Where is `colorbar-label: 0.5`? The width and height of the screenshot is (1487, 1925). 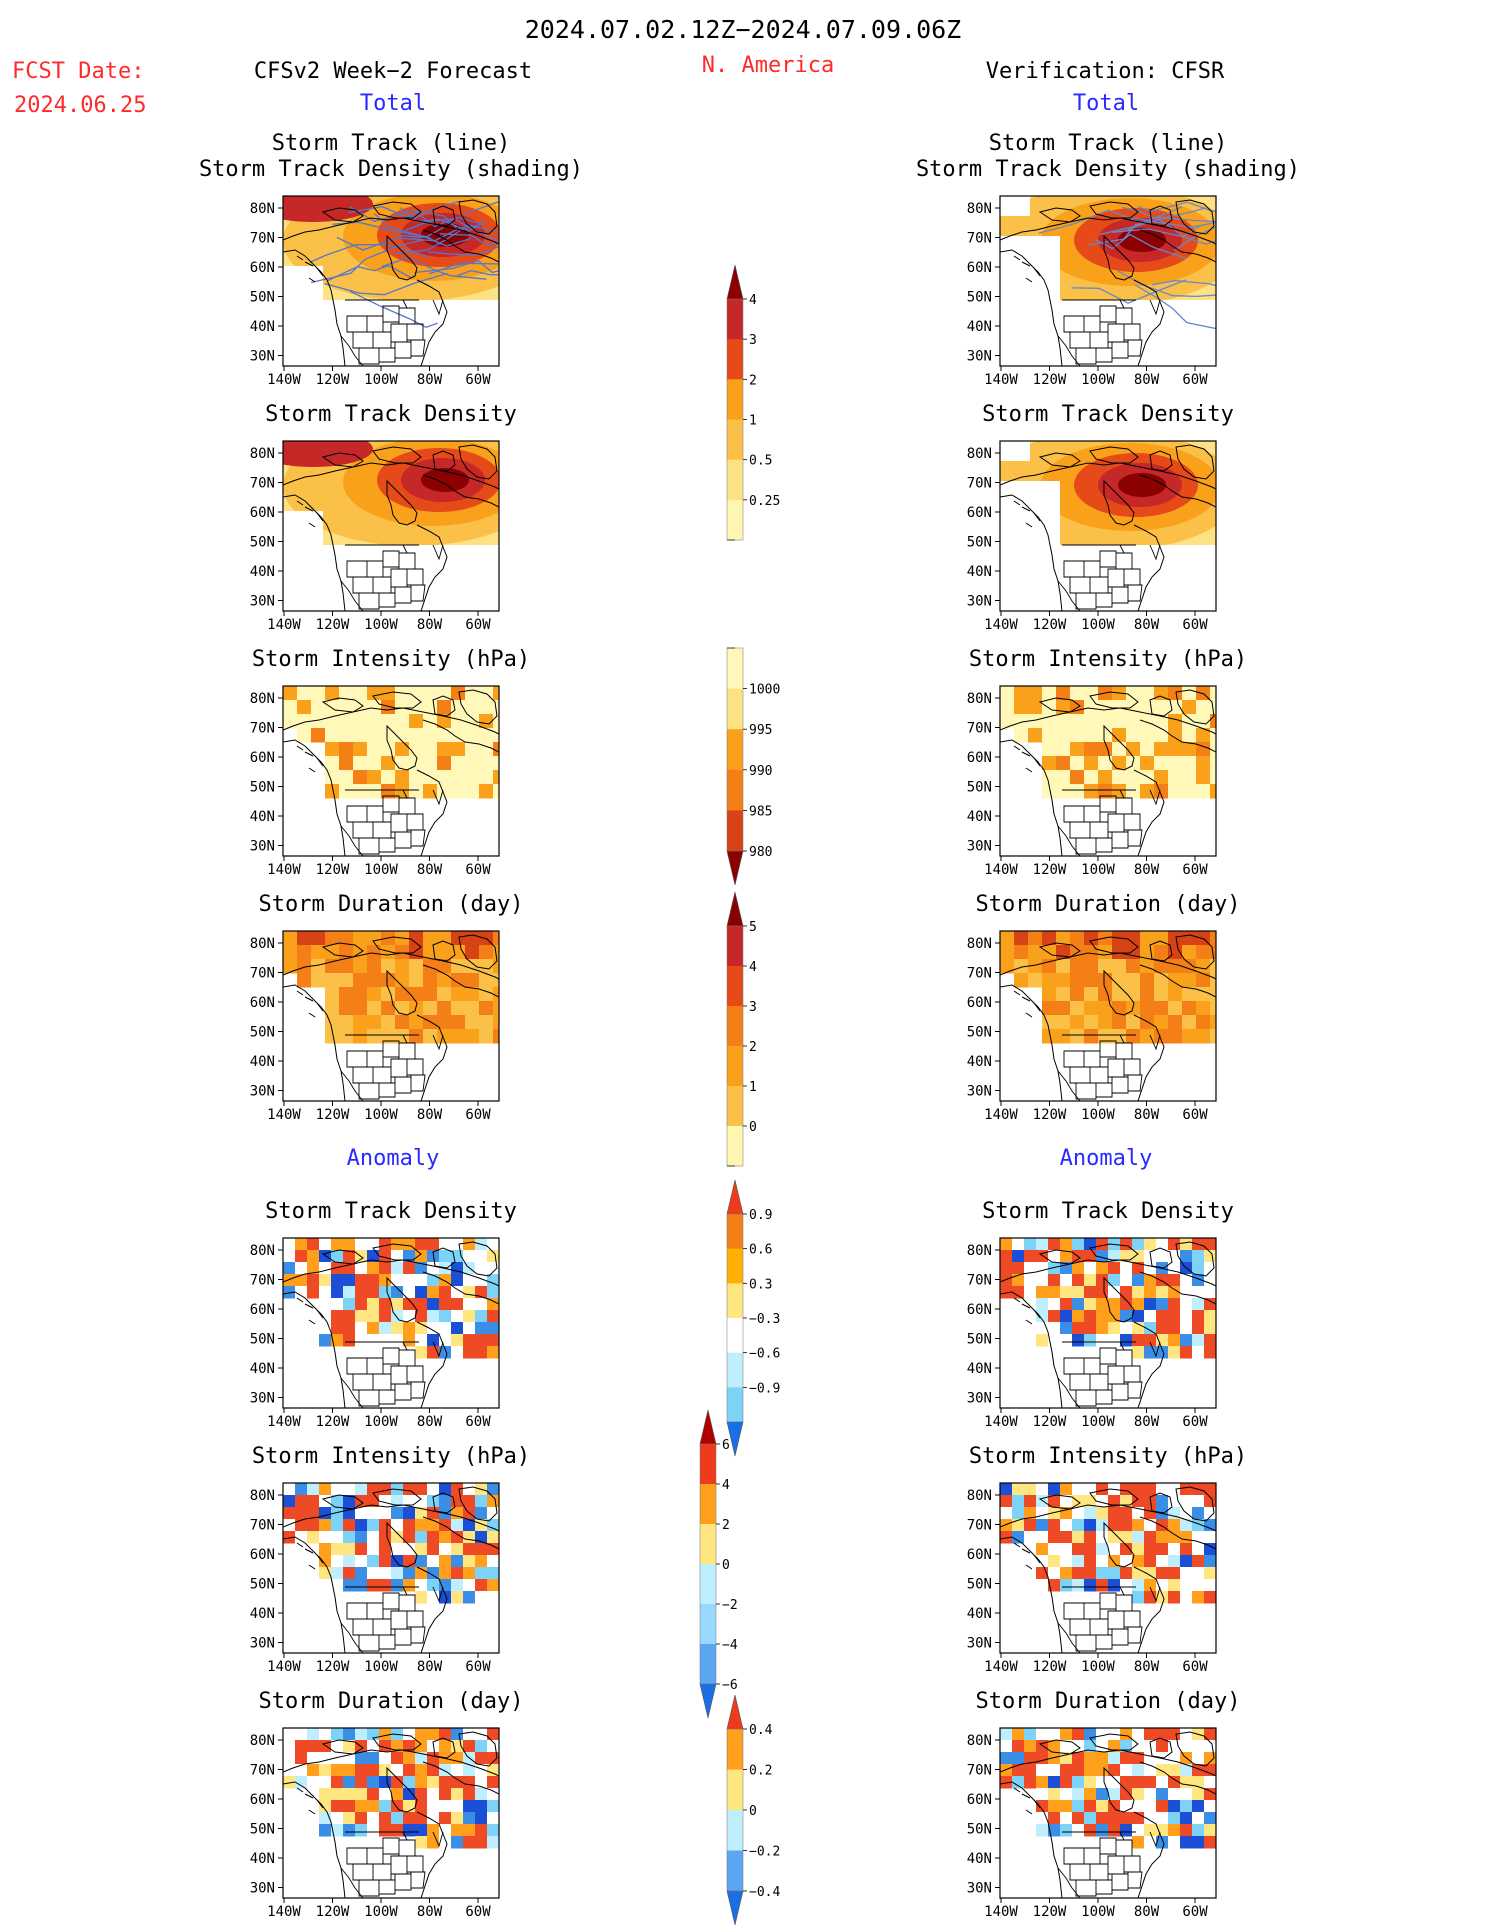 colorbar-label: 0.5 is located at coordinates (760, 461).